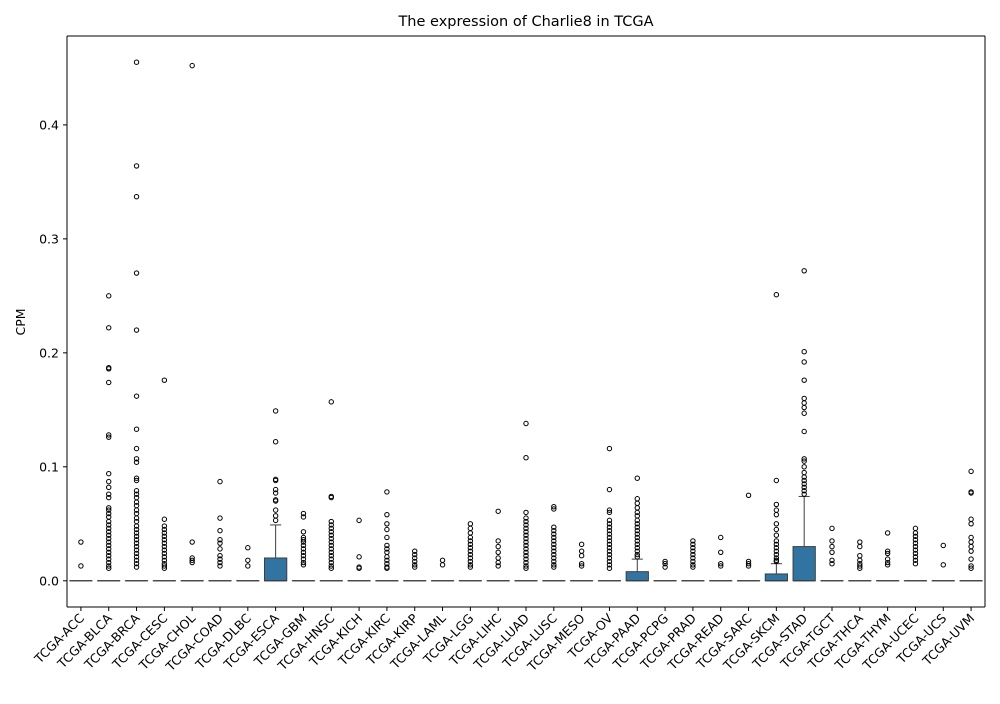  Describe the element at coordinates (49, 238) in the screenshot. I see `y-tick-label: 0.3` at that location.